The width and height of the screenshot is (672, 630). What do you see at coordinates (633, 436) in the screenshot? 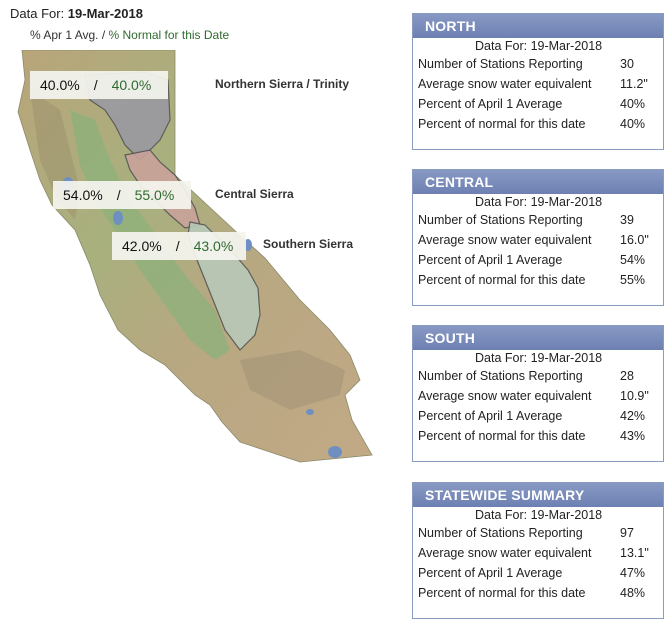
I see `row-value: 43%` at bounding box center [633, 436].